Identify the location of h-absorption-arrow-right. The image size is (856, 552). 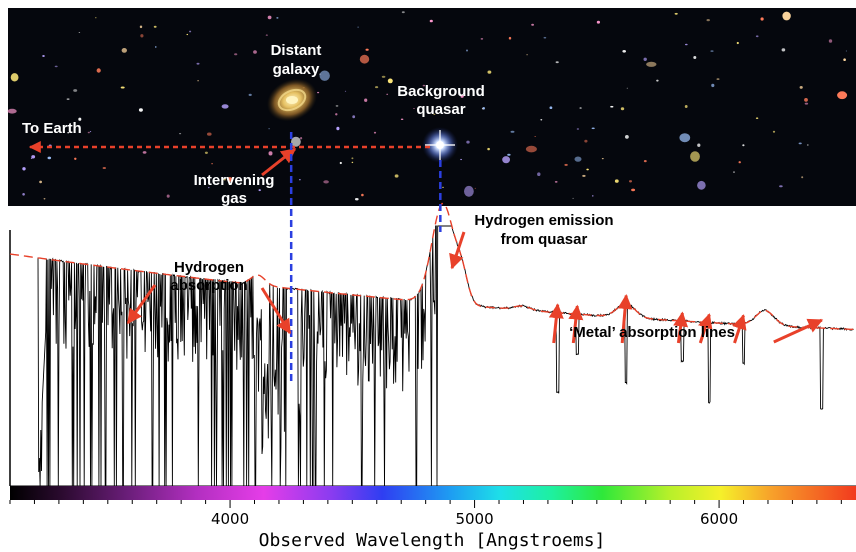
(276, 311).